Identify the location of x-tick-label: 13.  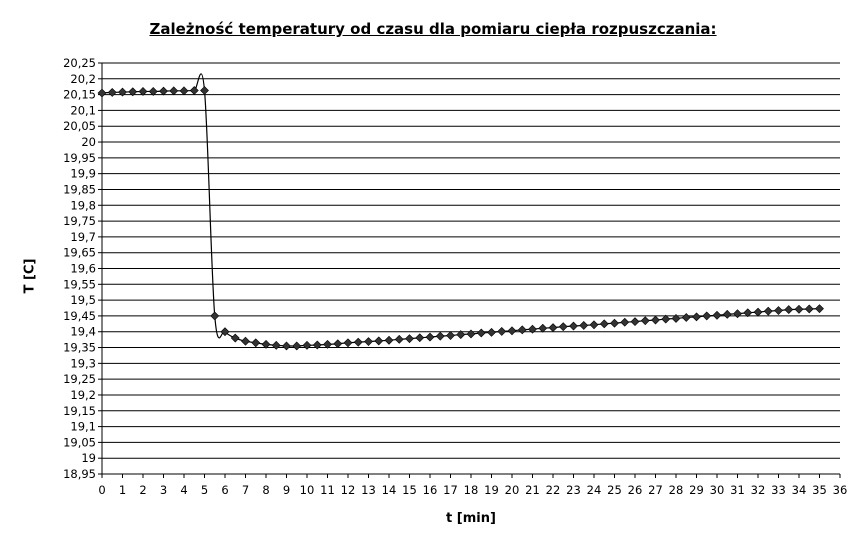
(368, 490).